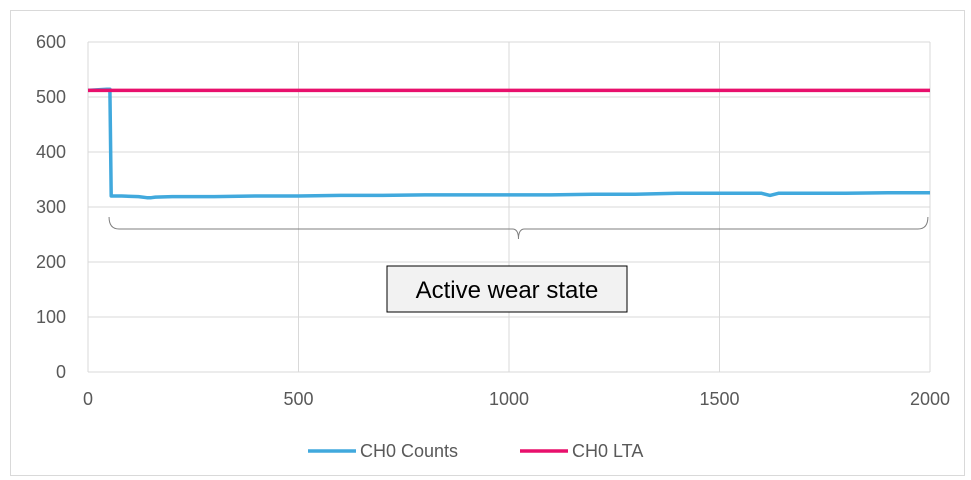 This screenshot has width=971, height=480. I want to click on legend-label-1: CH0 LTA, so click(607, 451).